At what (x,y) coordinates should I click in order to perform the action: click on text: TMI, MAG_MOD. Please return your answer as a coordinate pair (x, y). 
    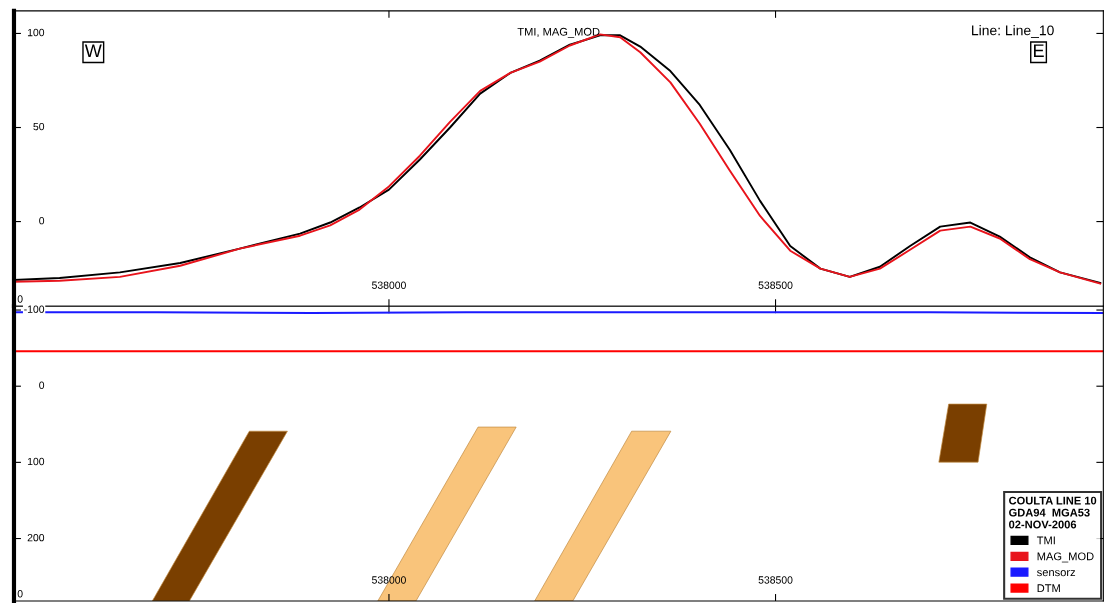
    Looking at the image, I should click on (558, 32).